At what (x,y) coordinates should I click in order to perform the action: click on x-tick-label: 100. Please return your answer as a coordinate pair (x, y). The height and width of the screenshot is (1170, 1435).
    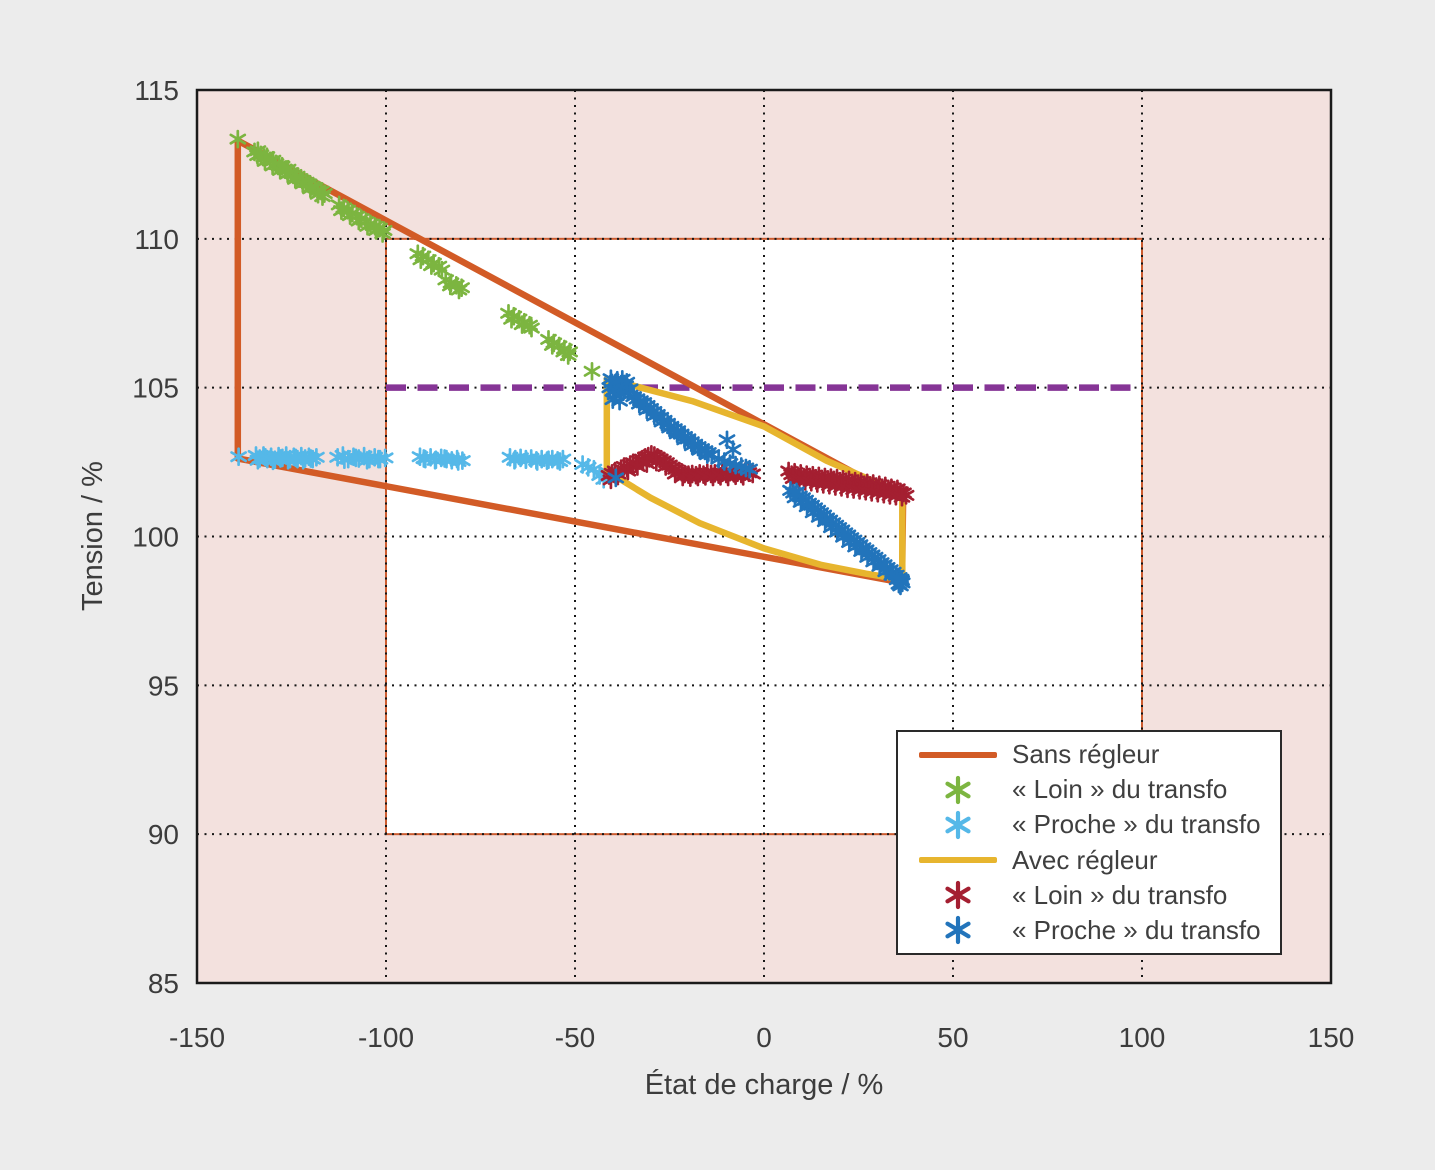
    Looking at the image, I should click on (1142, 1037).